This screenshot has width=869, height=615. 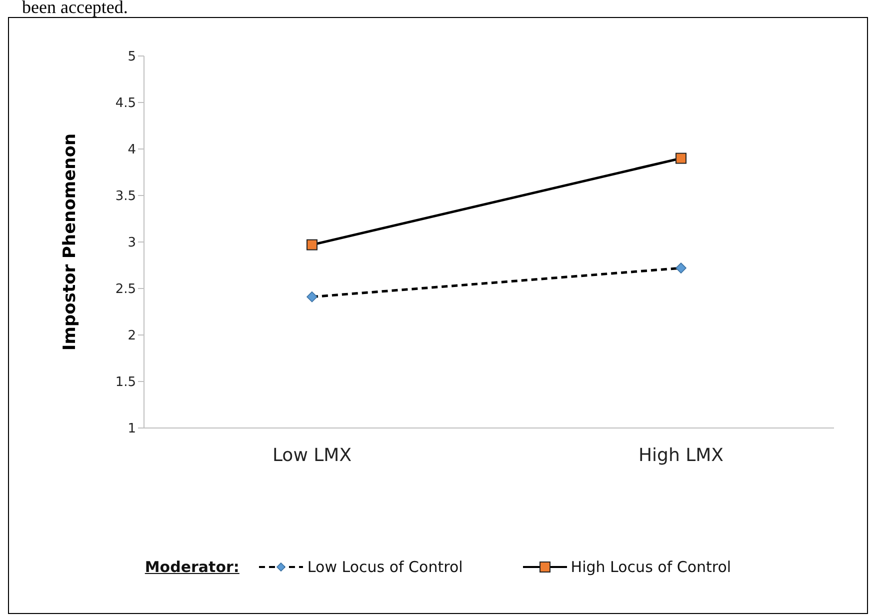 I want to click on x-tick-label: High LMX, so click(x=681, y=455).